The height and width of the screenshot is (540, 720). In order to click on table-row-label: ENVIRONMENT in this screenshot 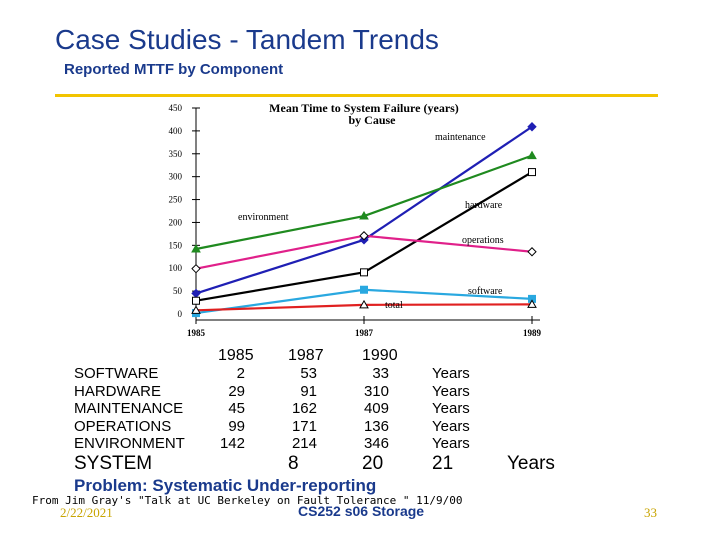, I will do `click(129, 443)`.